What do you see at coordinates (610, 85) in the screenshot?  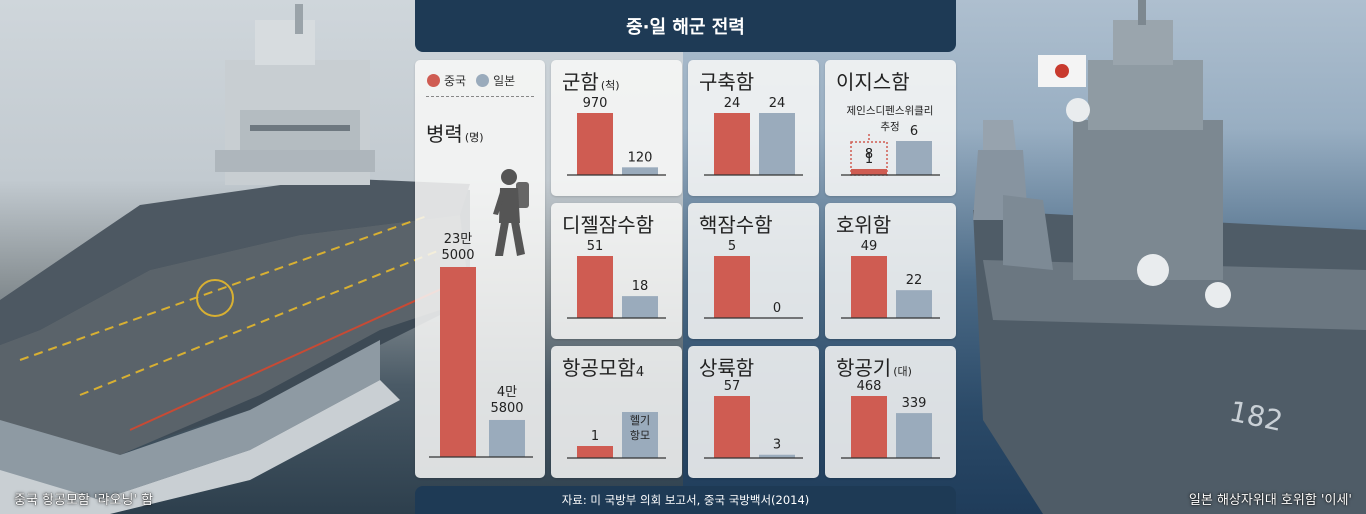 I see `warships-unit: (척)` at bounding box center [610, 85].